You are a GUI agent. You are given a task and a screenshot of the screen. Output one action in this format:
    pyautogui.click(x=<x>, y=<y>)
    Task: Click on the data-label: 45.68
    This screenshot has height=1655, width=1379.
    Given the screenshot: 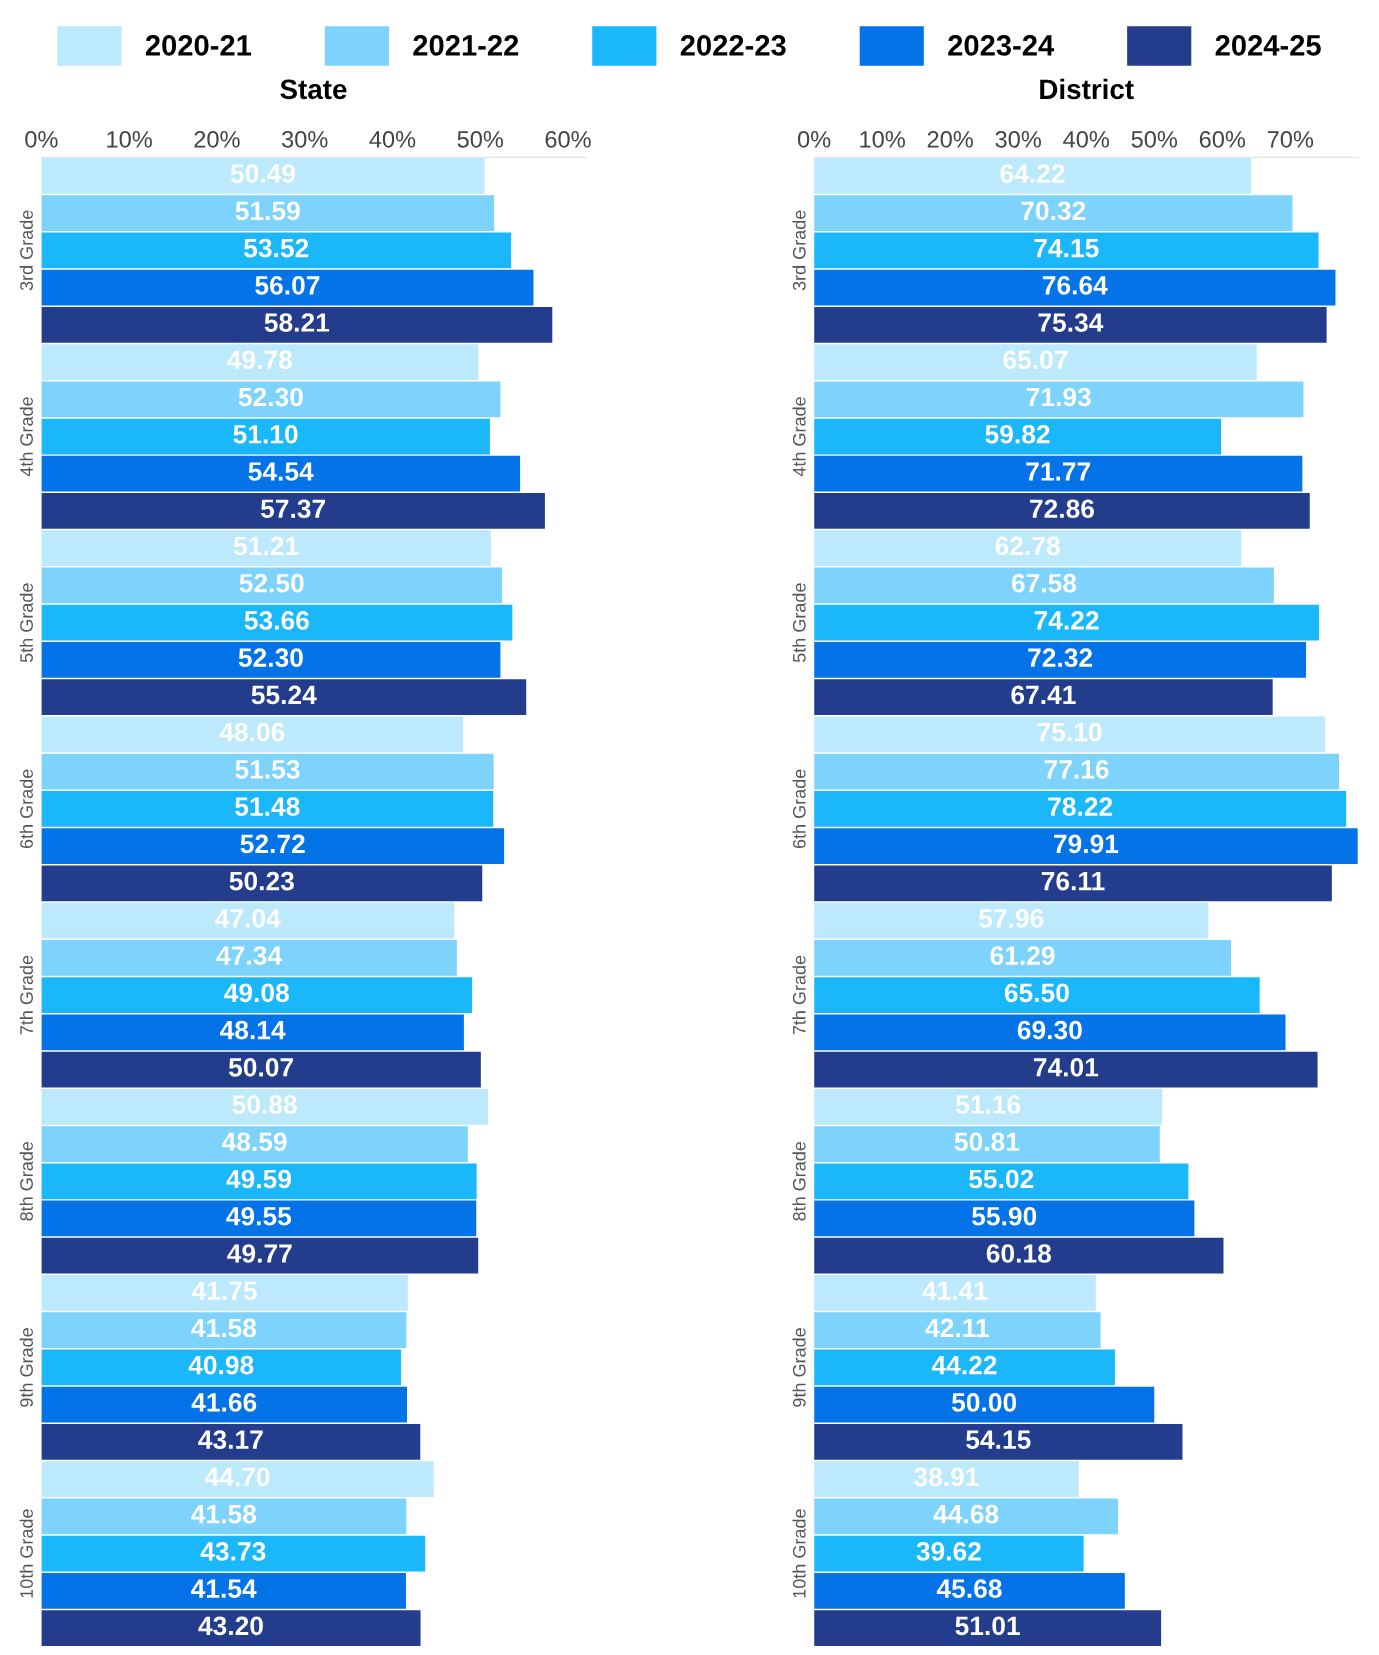 What is the action you would take?
    pyautogui.click(x=969, y=1588)
    